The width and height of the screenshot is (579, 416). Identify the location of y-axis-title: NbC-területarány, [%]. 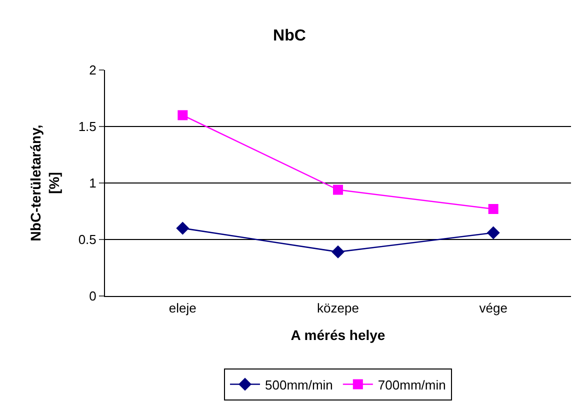
(45, 183).